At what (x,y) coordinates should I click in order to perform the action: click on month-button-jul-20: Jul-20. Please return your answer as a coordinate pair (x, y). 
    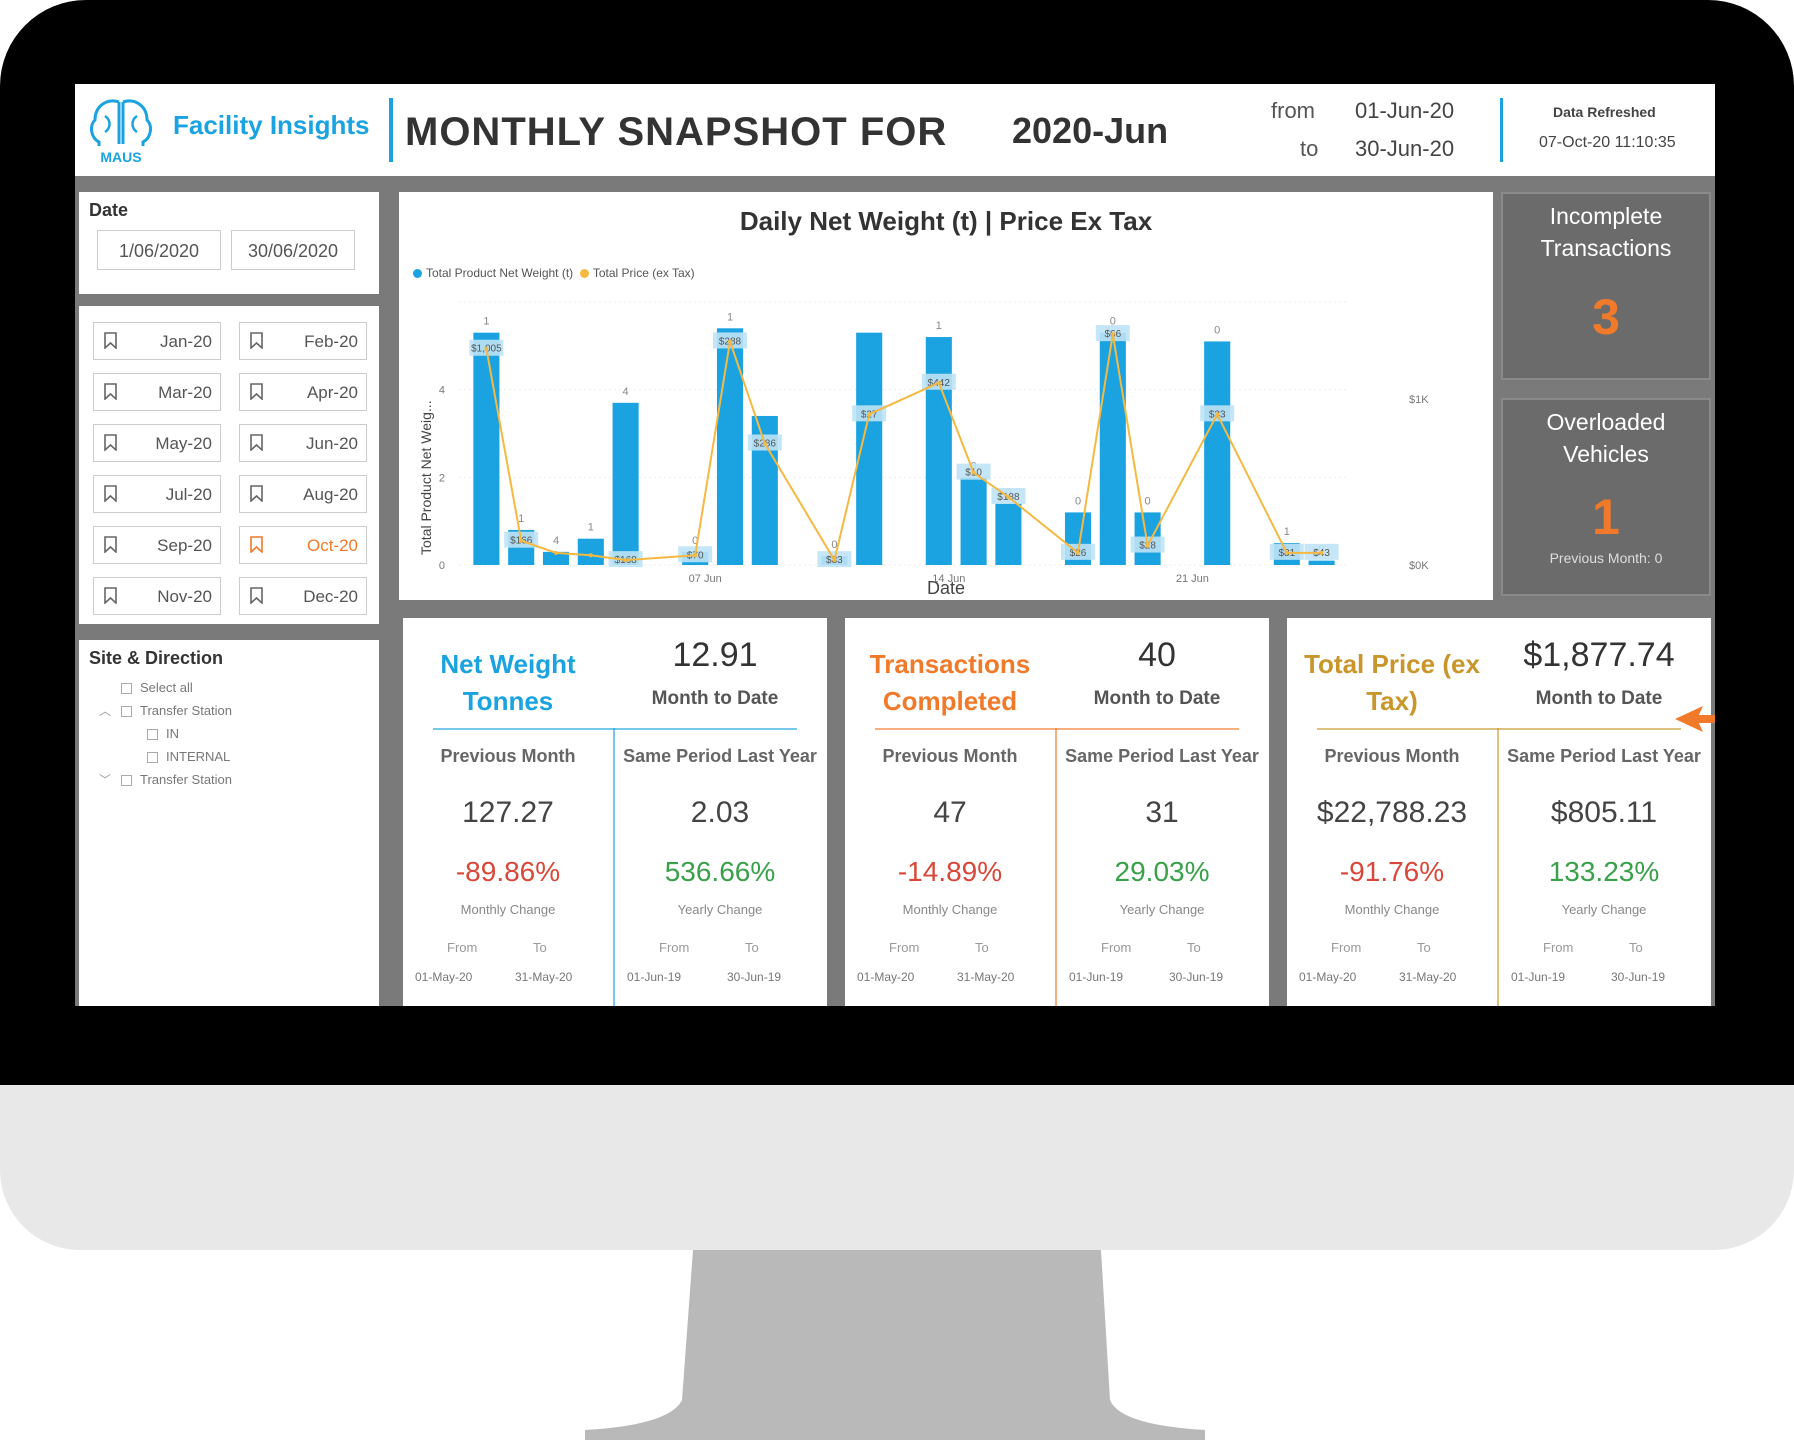
    Looking at the image, I should click on (157, 494).